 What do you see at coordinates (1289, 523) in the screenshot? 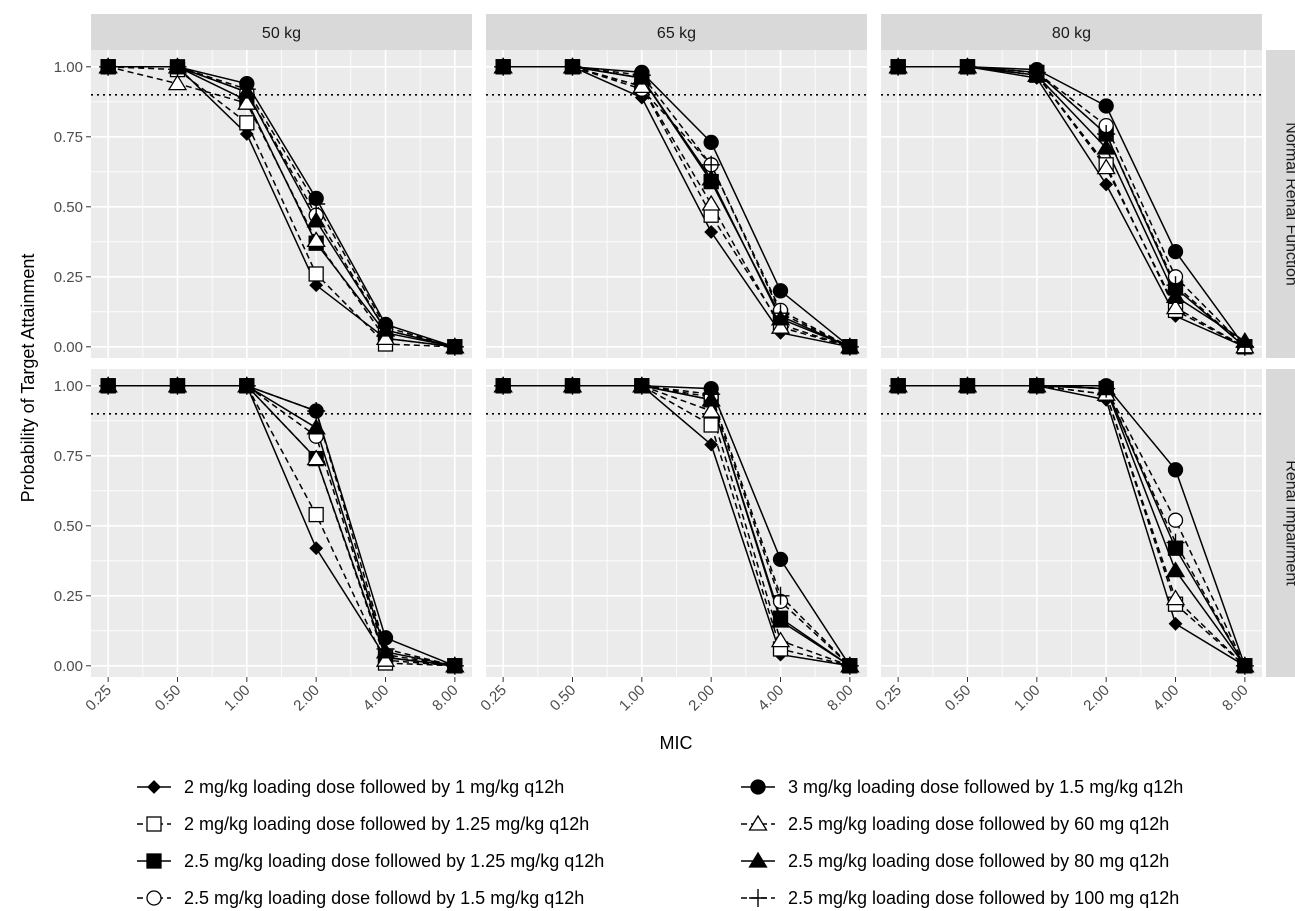
I see `row-strip-label-renal-impairment: Renal impairment` at bounding box center [1289, 523].